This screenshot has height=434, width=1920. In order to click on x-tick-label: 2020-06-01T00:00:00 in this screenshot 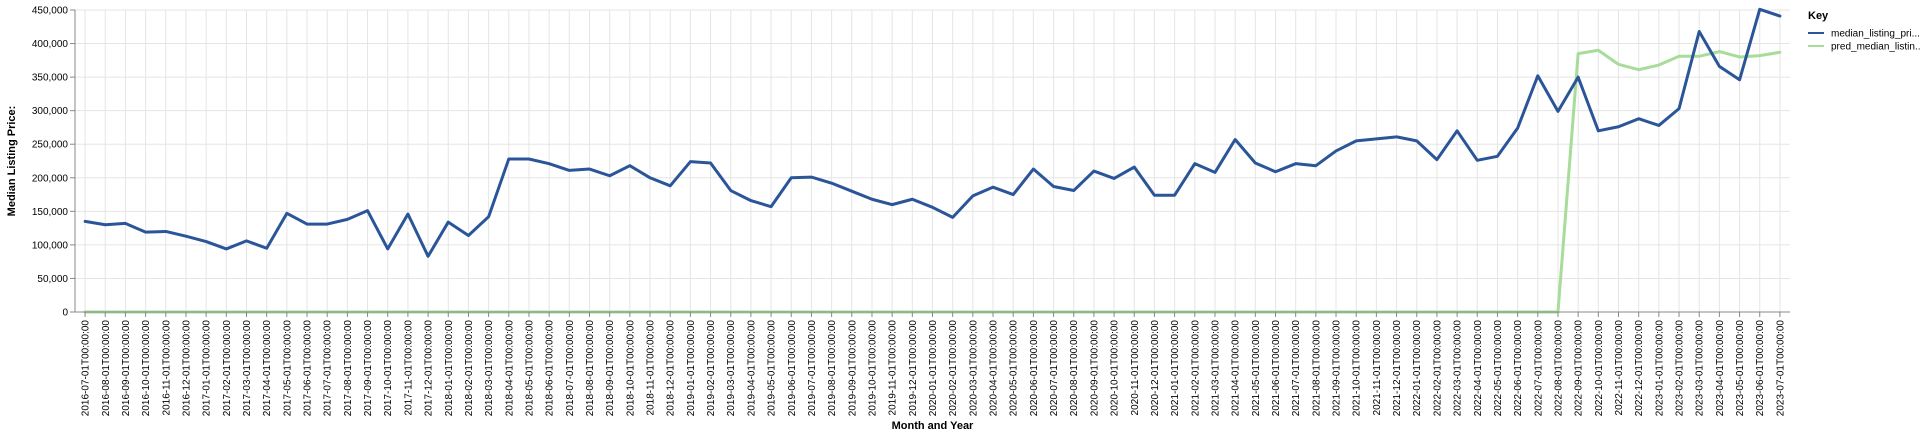, I will do `click(1034, 368)`.